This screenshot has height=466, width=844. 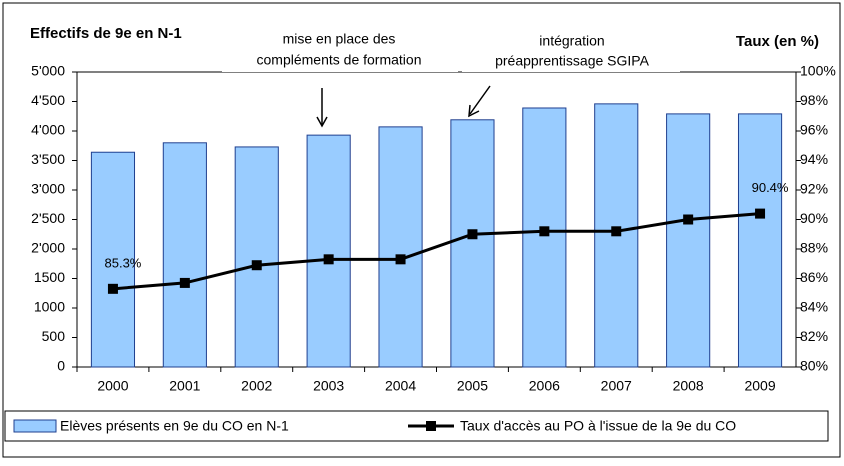 I want to click on x-tick-label: 2004, so click(x=400, y=386).